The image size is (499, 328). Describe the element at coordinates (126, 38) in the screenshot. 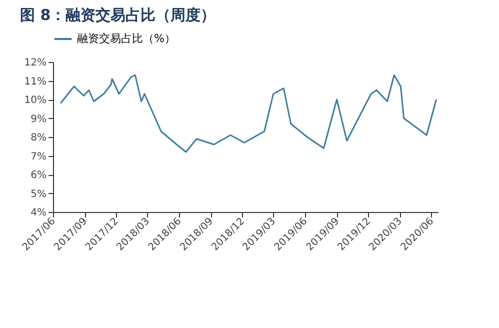

I see `legend-label: 融资交易占比（%）` at that location.